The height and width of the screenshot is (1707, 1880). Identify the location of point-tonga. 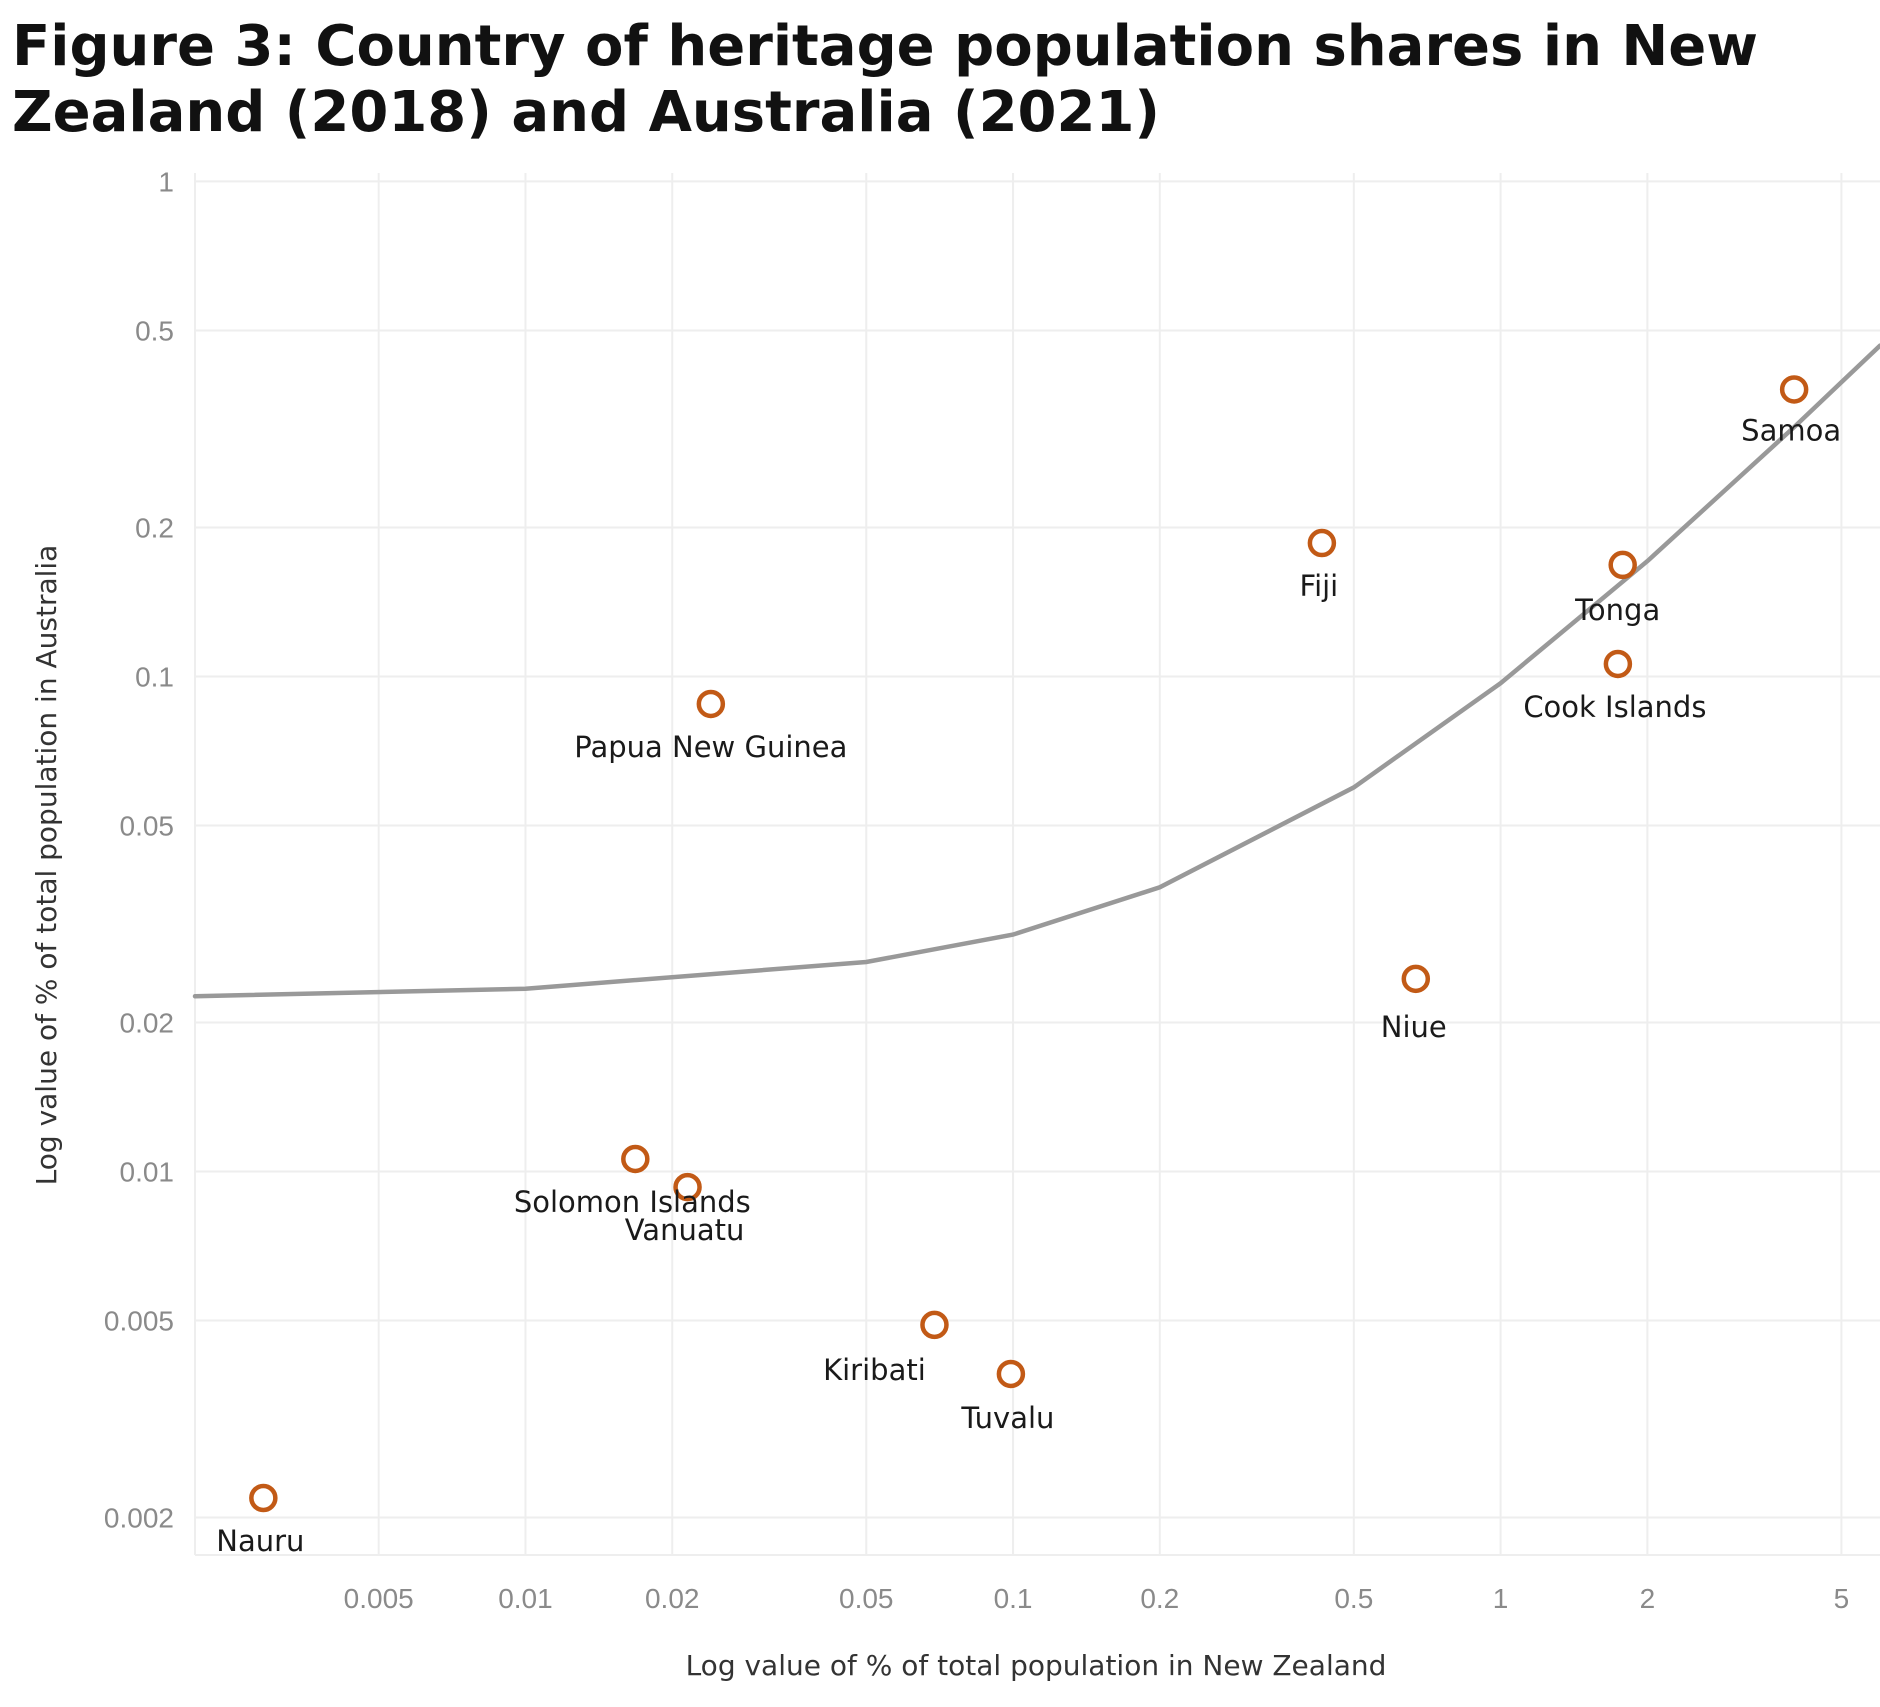
(1622, 565).